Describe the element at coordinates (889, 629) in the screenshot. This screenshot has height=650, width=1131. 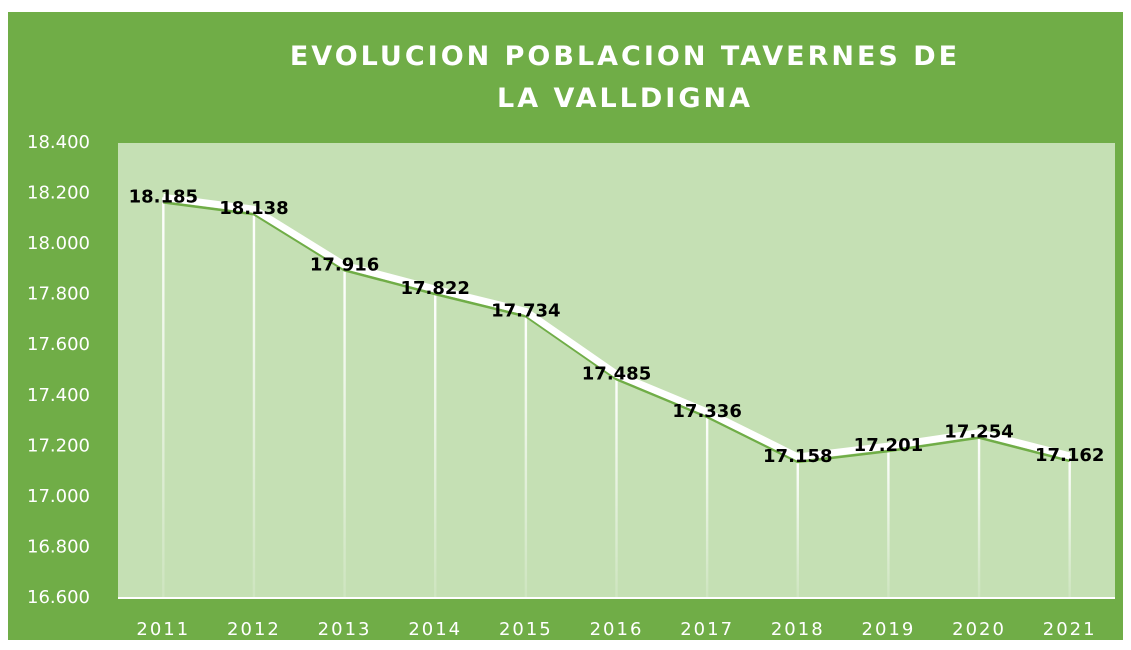
I see `x-tick-label: 2019` at that location.